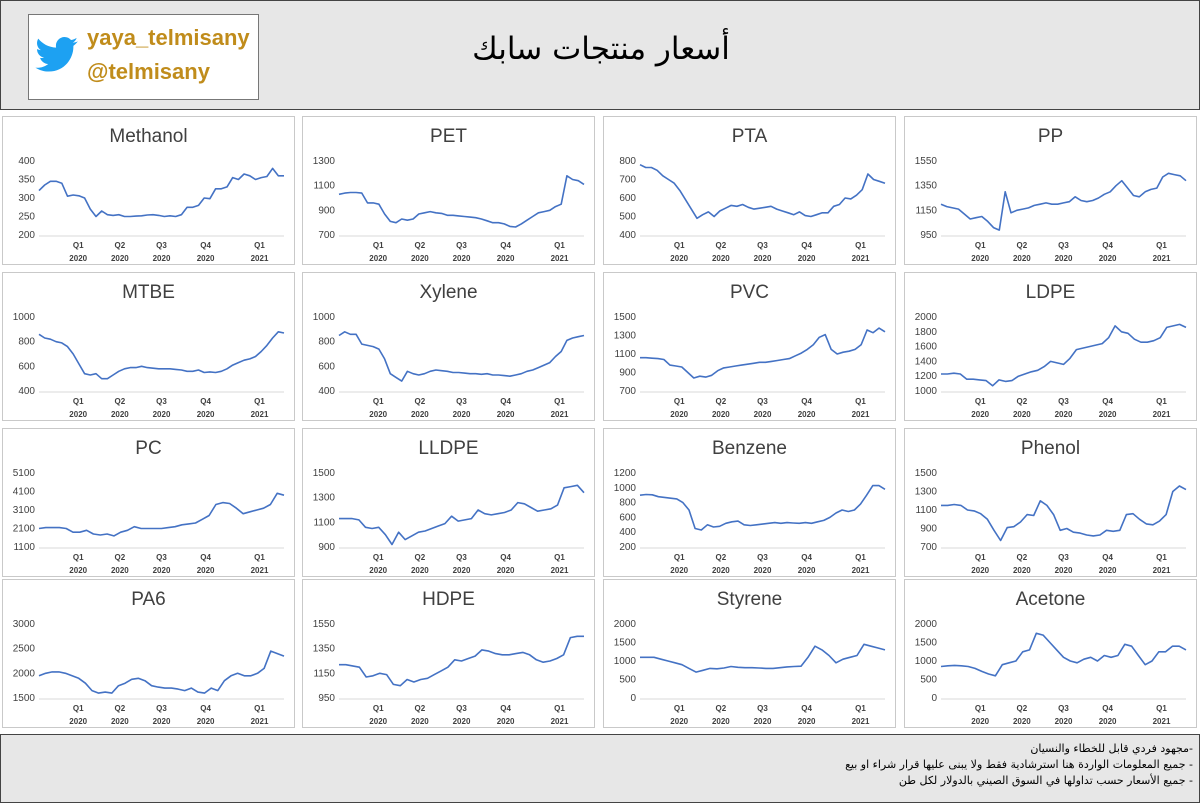 This screenshot has width=1200, height=803. Describe the element at coordinates (26, 161) in the screenshot. I see `y-tick-label: 400` at that location.